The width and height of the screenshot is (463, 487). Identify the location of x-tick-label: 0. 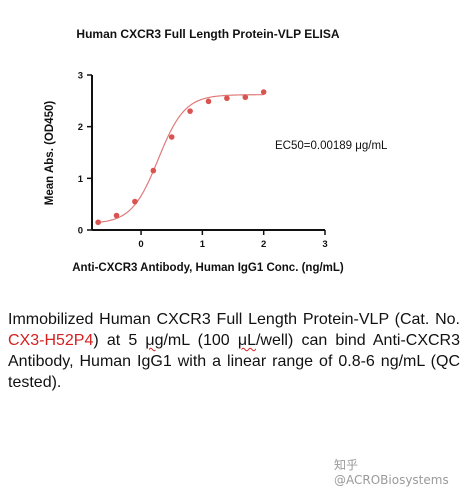
(140, 244).